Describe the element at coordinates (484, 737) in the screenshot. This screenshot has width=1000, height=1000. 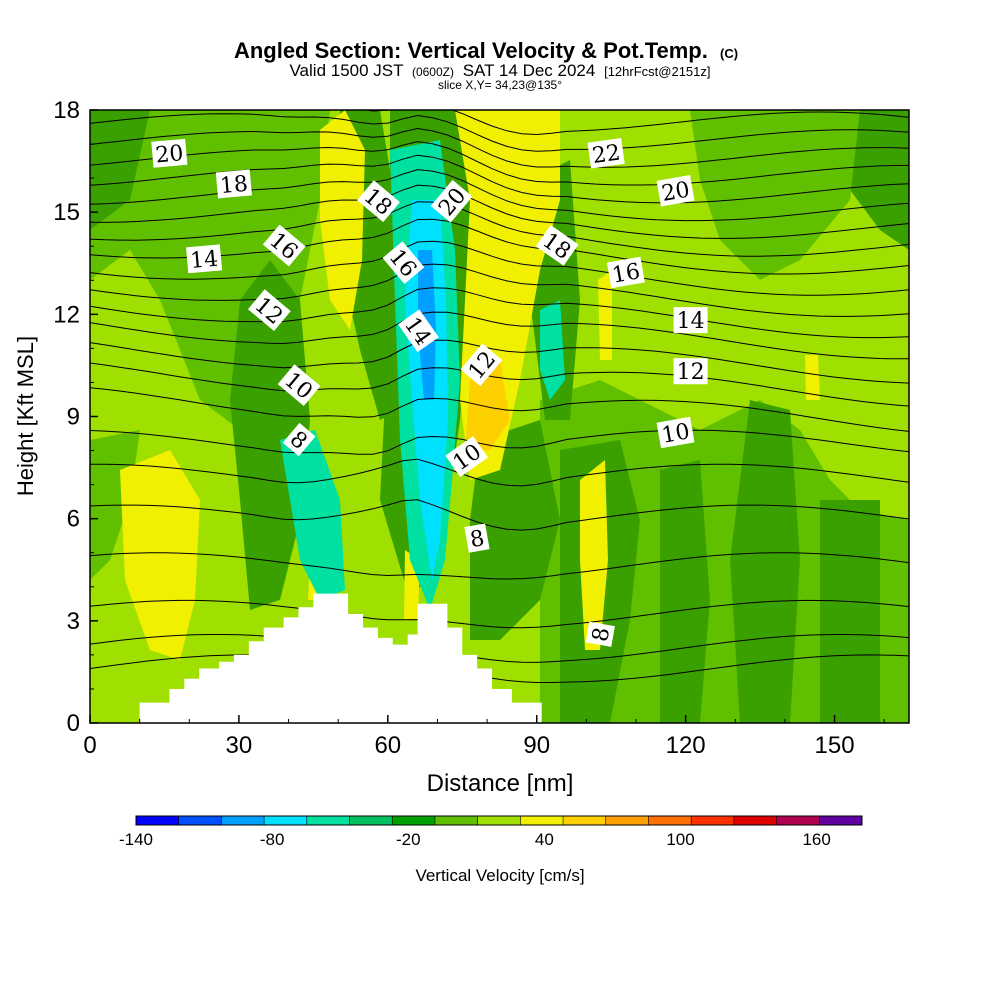
I see `x-axis: 0 30 60 90 120 150` at that location.